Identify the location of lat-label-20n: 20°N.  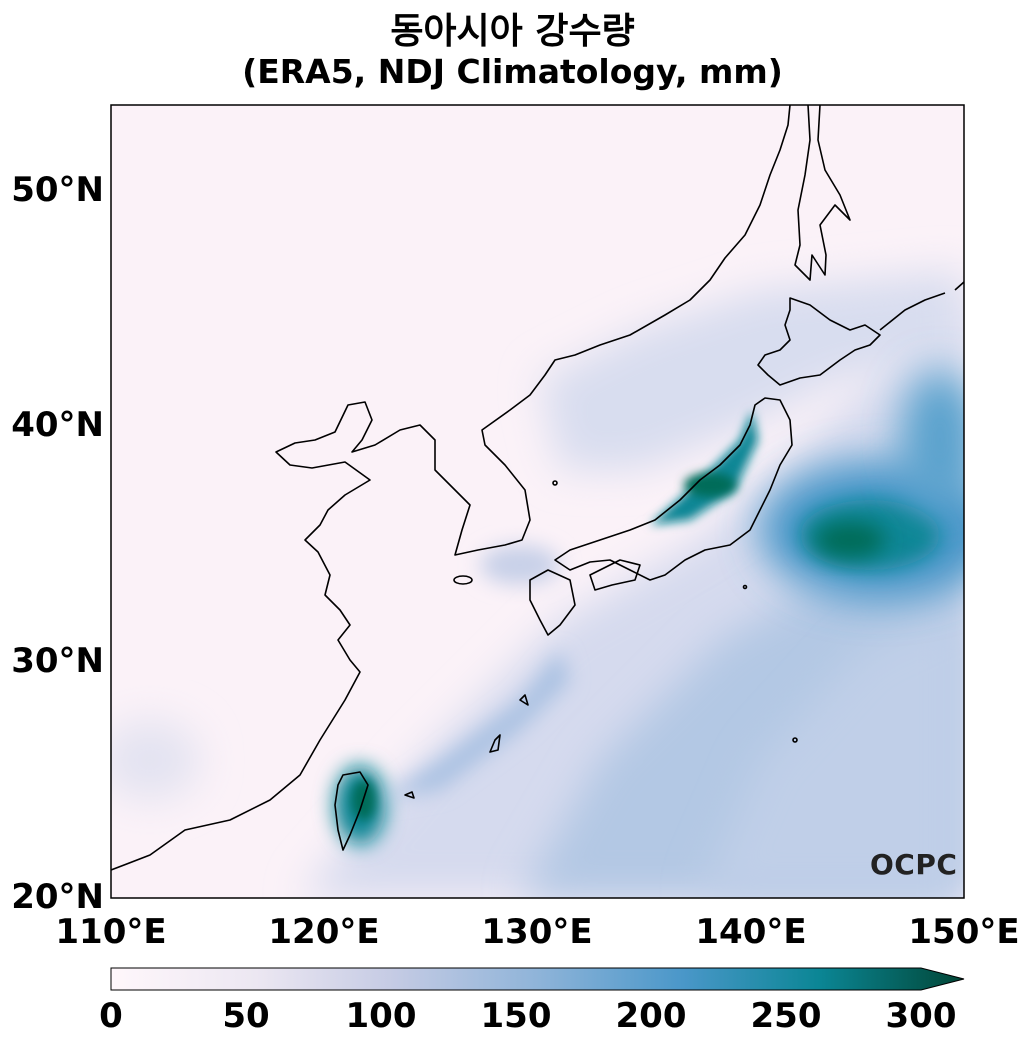
(57, 897).